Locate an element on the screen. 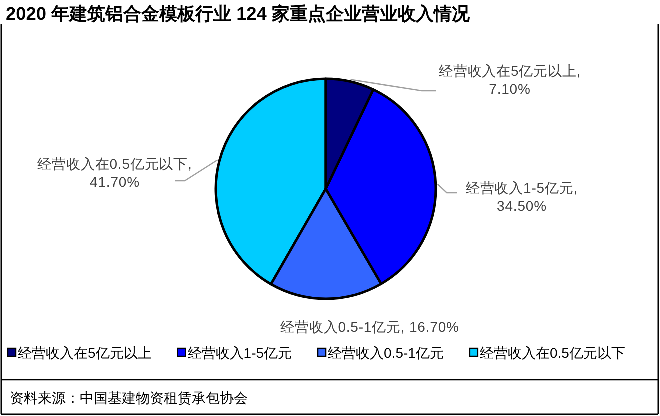 This screenshot has width=660, height=416. title: 2020 年建筑铝合金模板行业 124 家重点企业营业收入情况 is located at coordinates (238, 14).